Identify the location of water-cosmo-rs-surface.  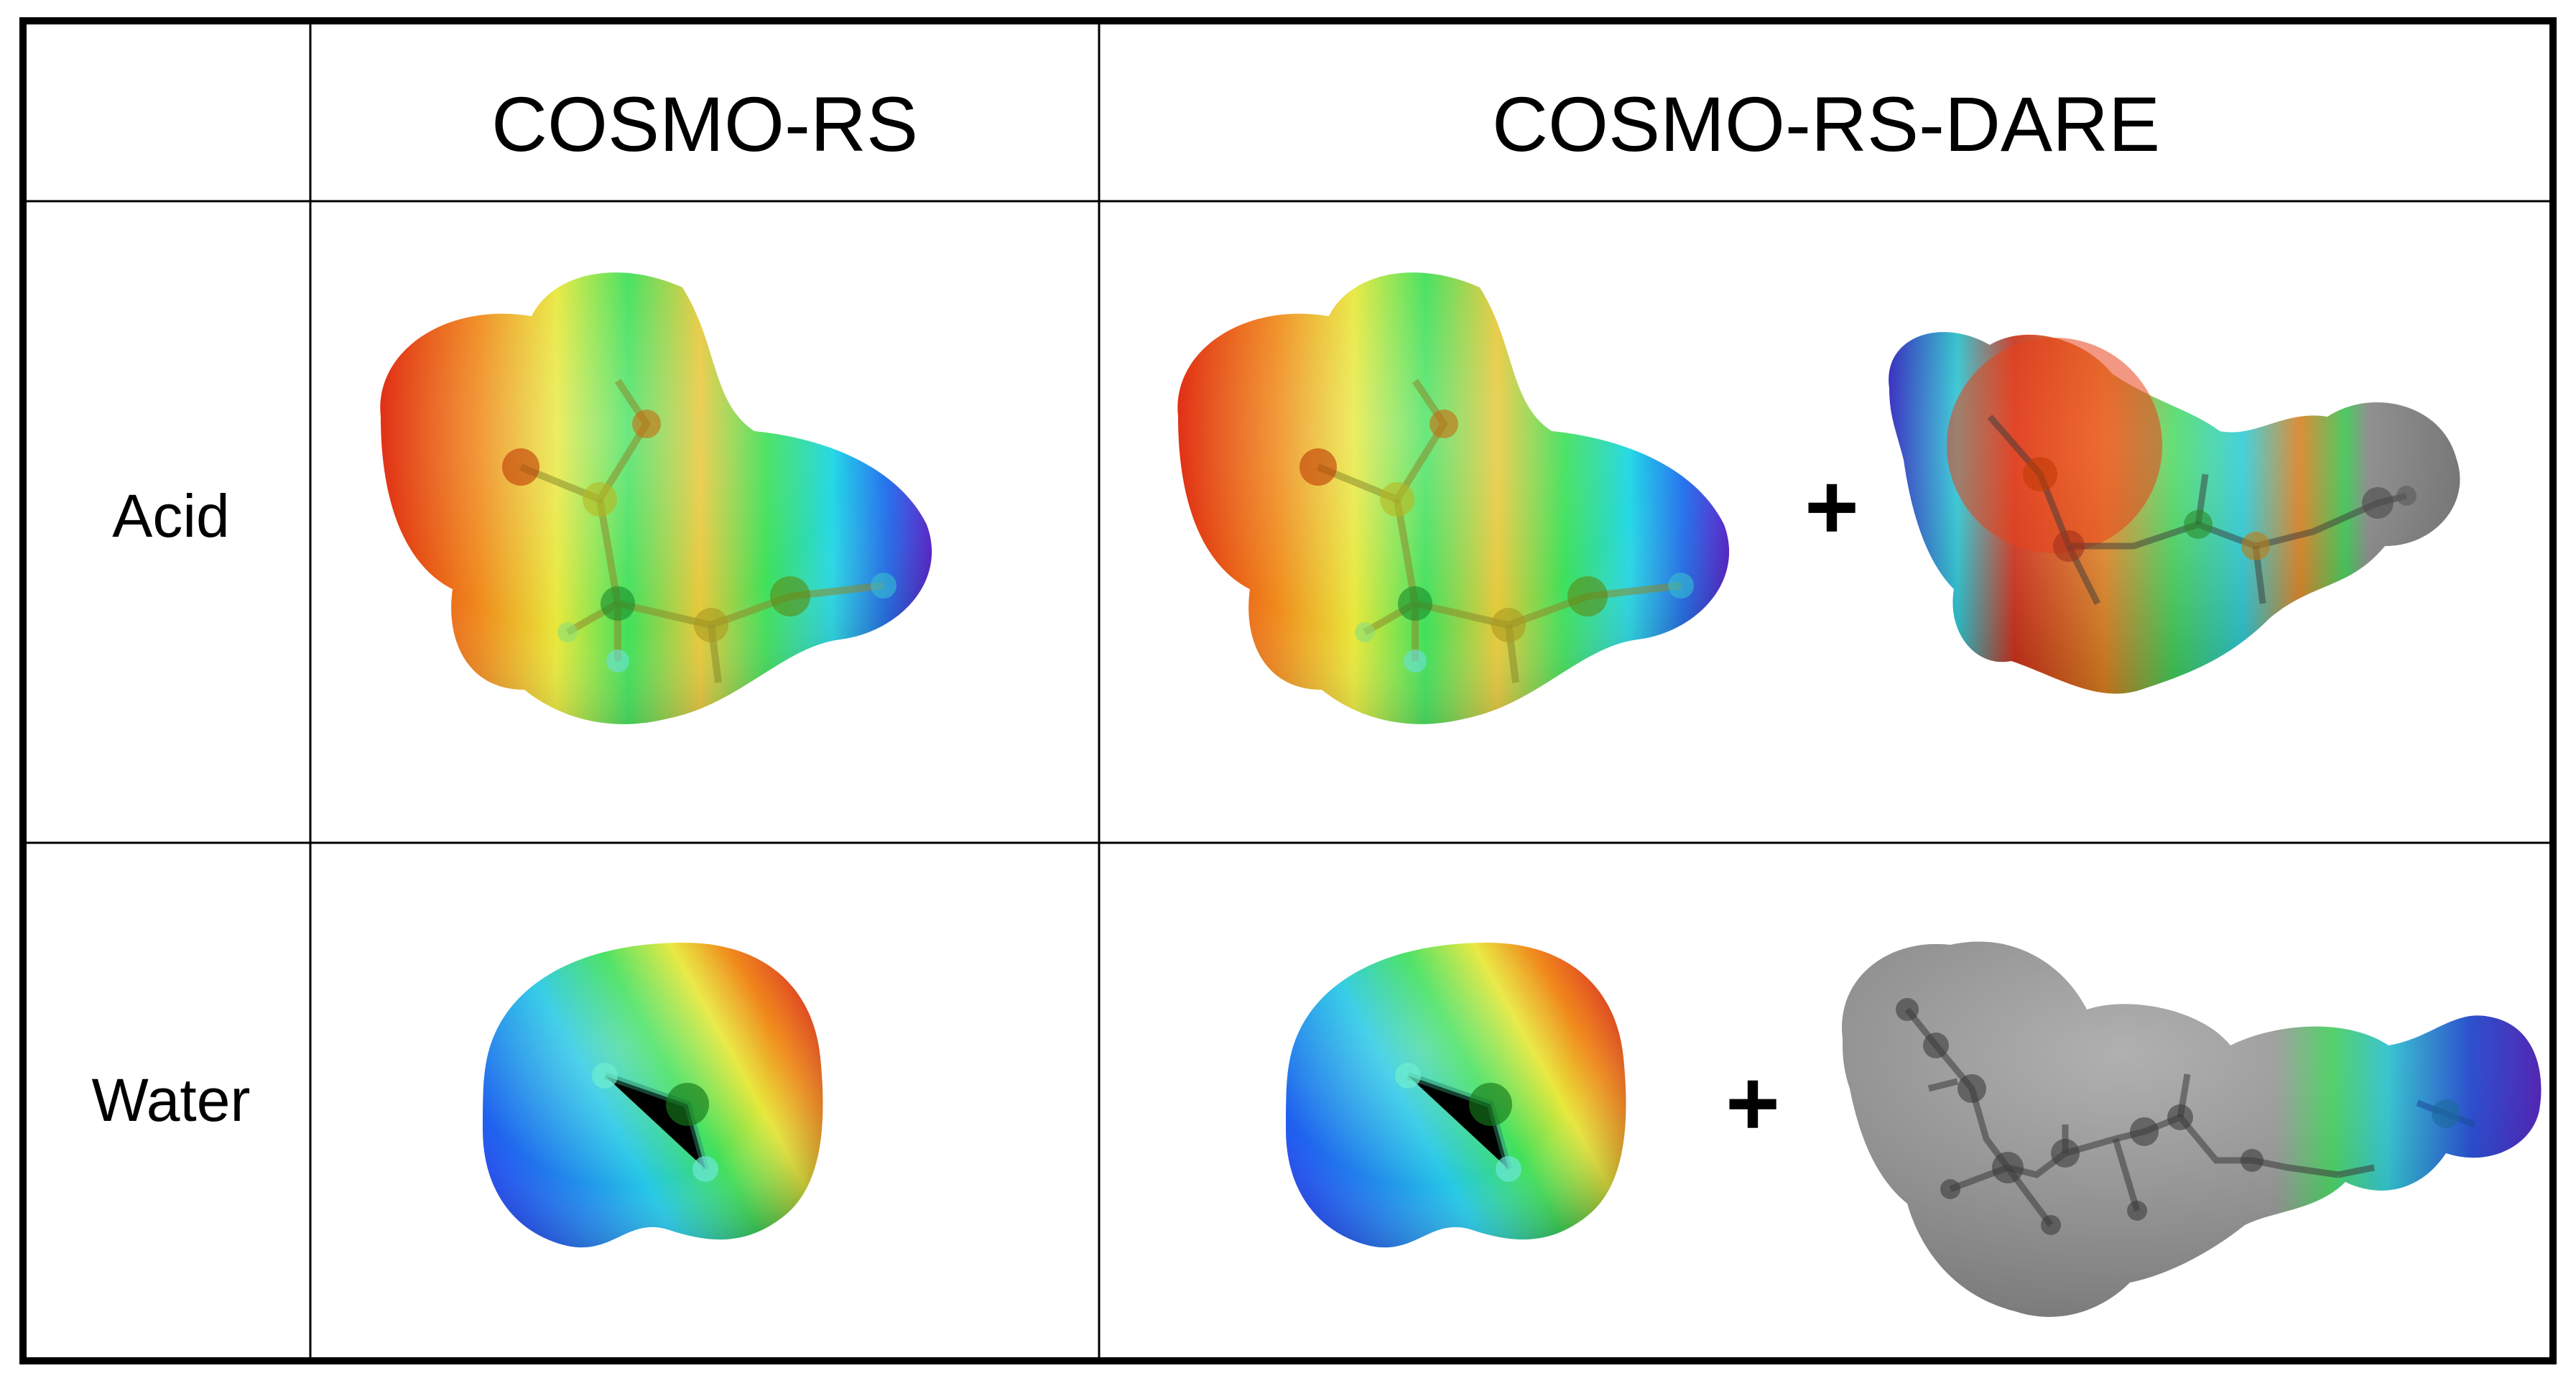
(653, 1095).